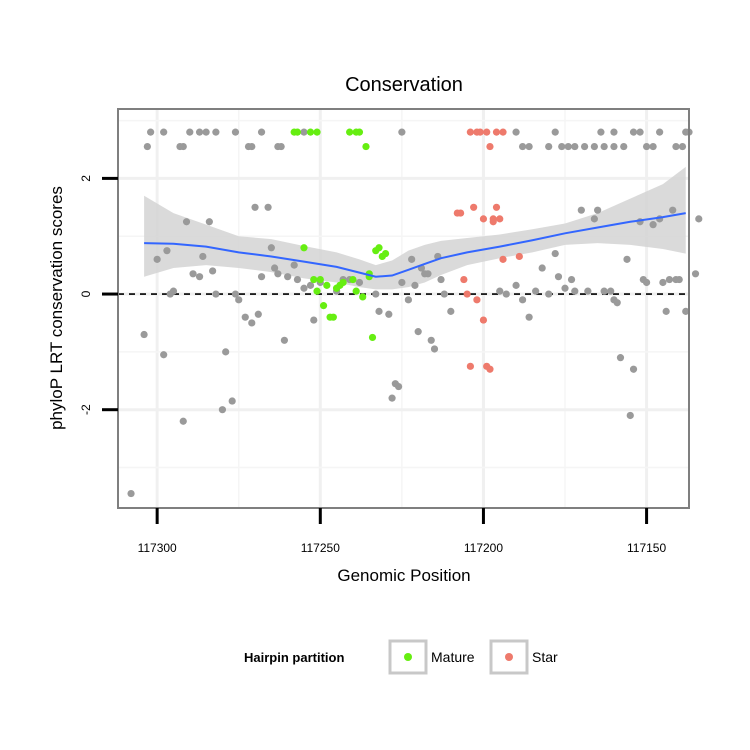 The height and width of the screenshot is (750, 750). Describe the element at coordinates (98, 295) in the screenshot. I see `y-axis-ticks: -2 0 2` at that location.